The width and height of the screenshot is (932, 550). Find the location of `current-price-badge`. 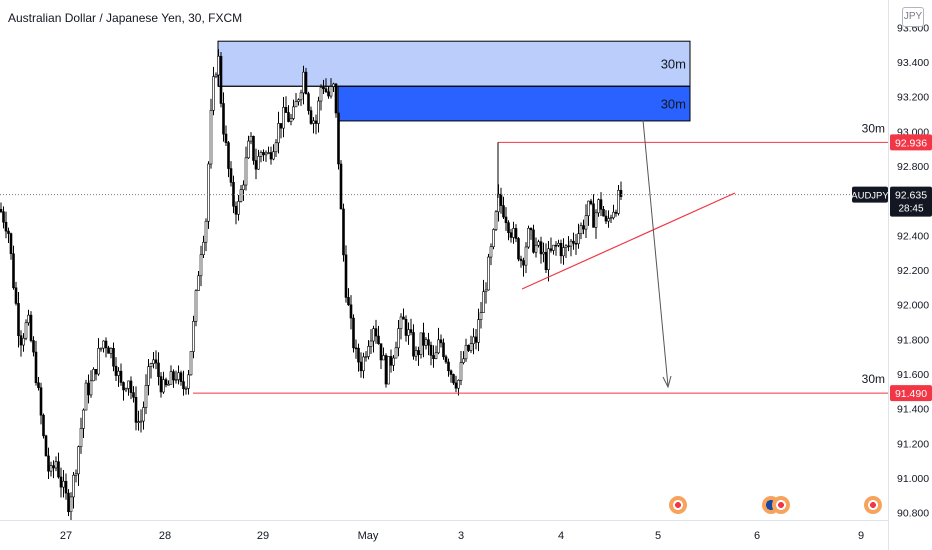

current-price-badge is located at coordinates (911, 201).